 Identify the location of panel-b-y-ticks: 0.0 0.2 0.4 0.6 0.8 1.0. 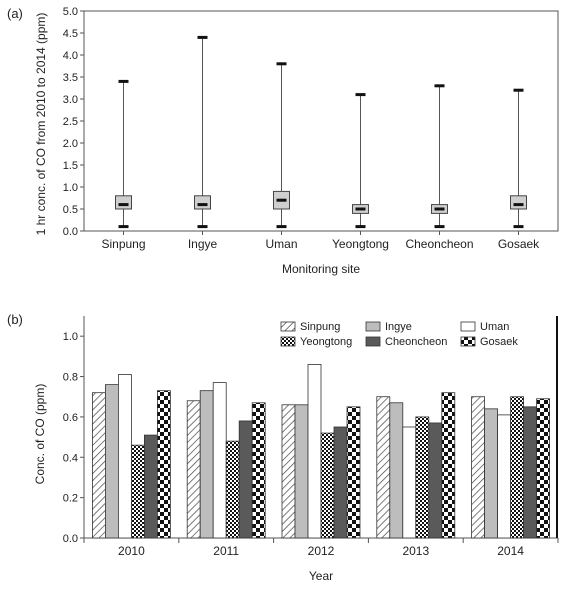
(73, 438).